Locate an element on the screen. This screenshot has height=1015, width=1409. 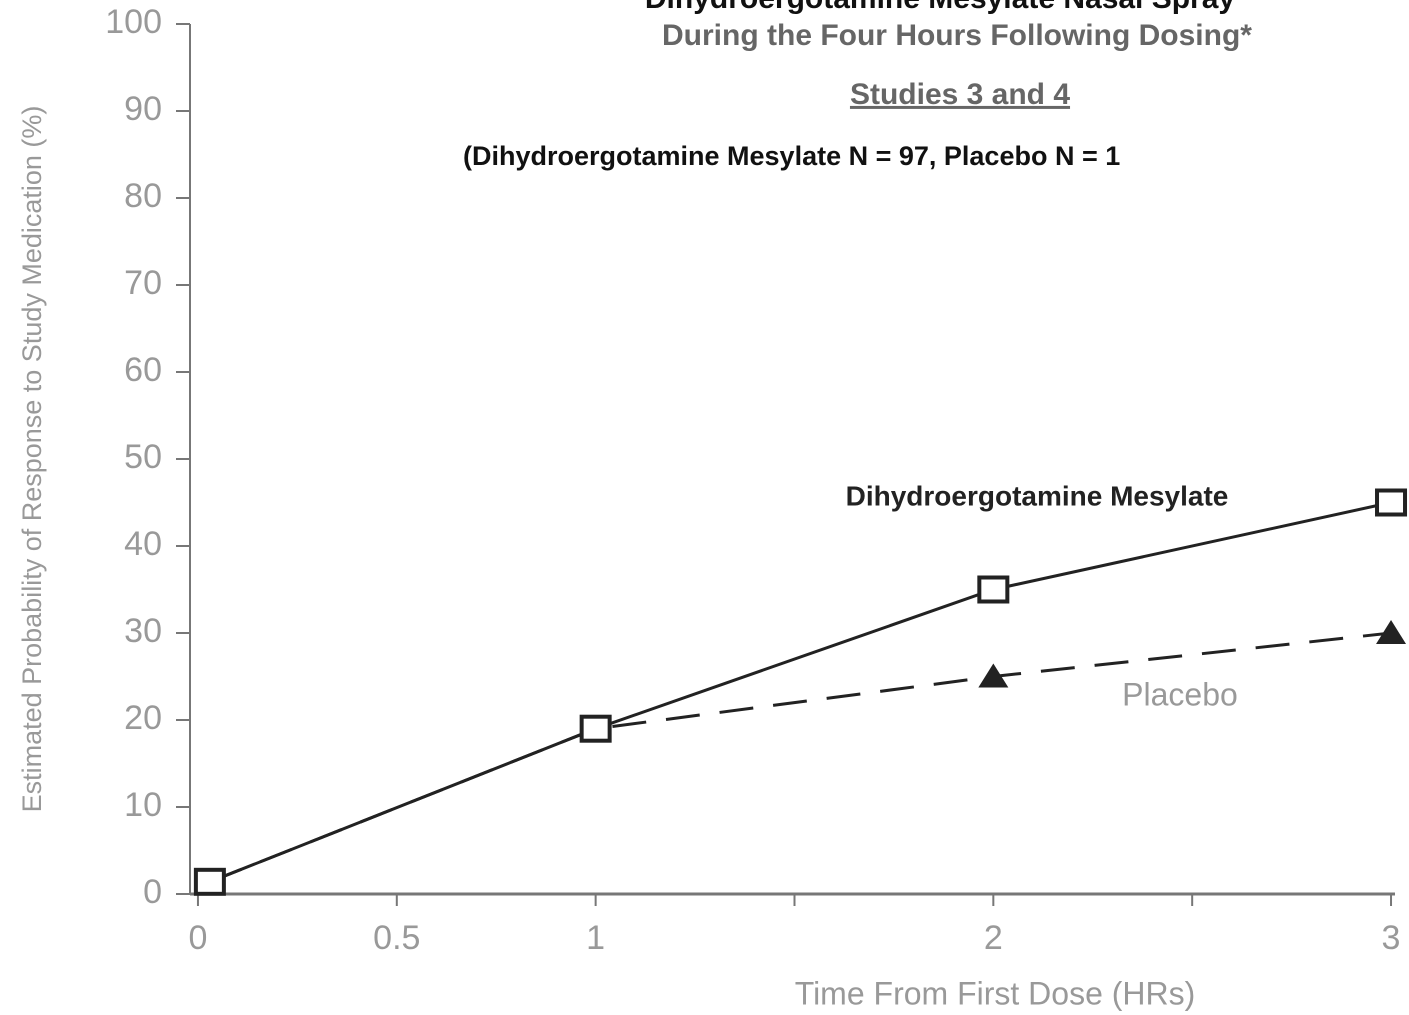
chart-title-line: Dihydroergotamine Mesylate Nasal Spray is located at coordinates (940, 7).